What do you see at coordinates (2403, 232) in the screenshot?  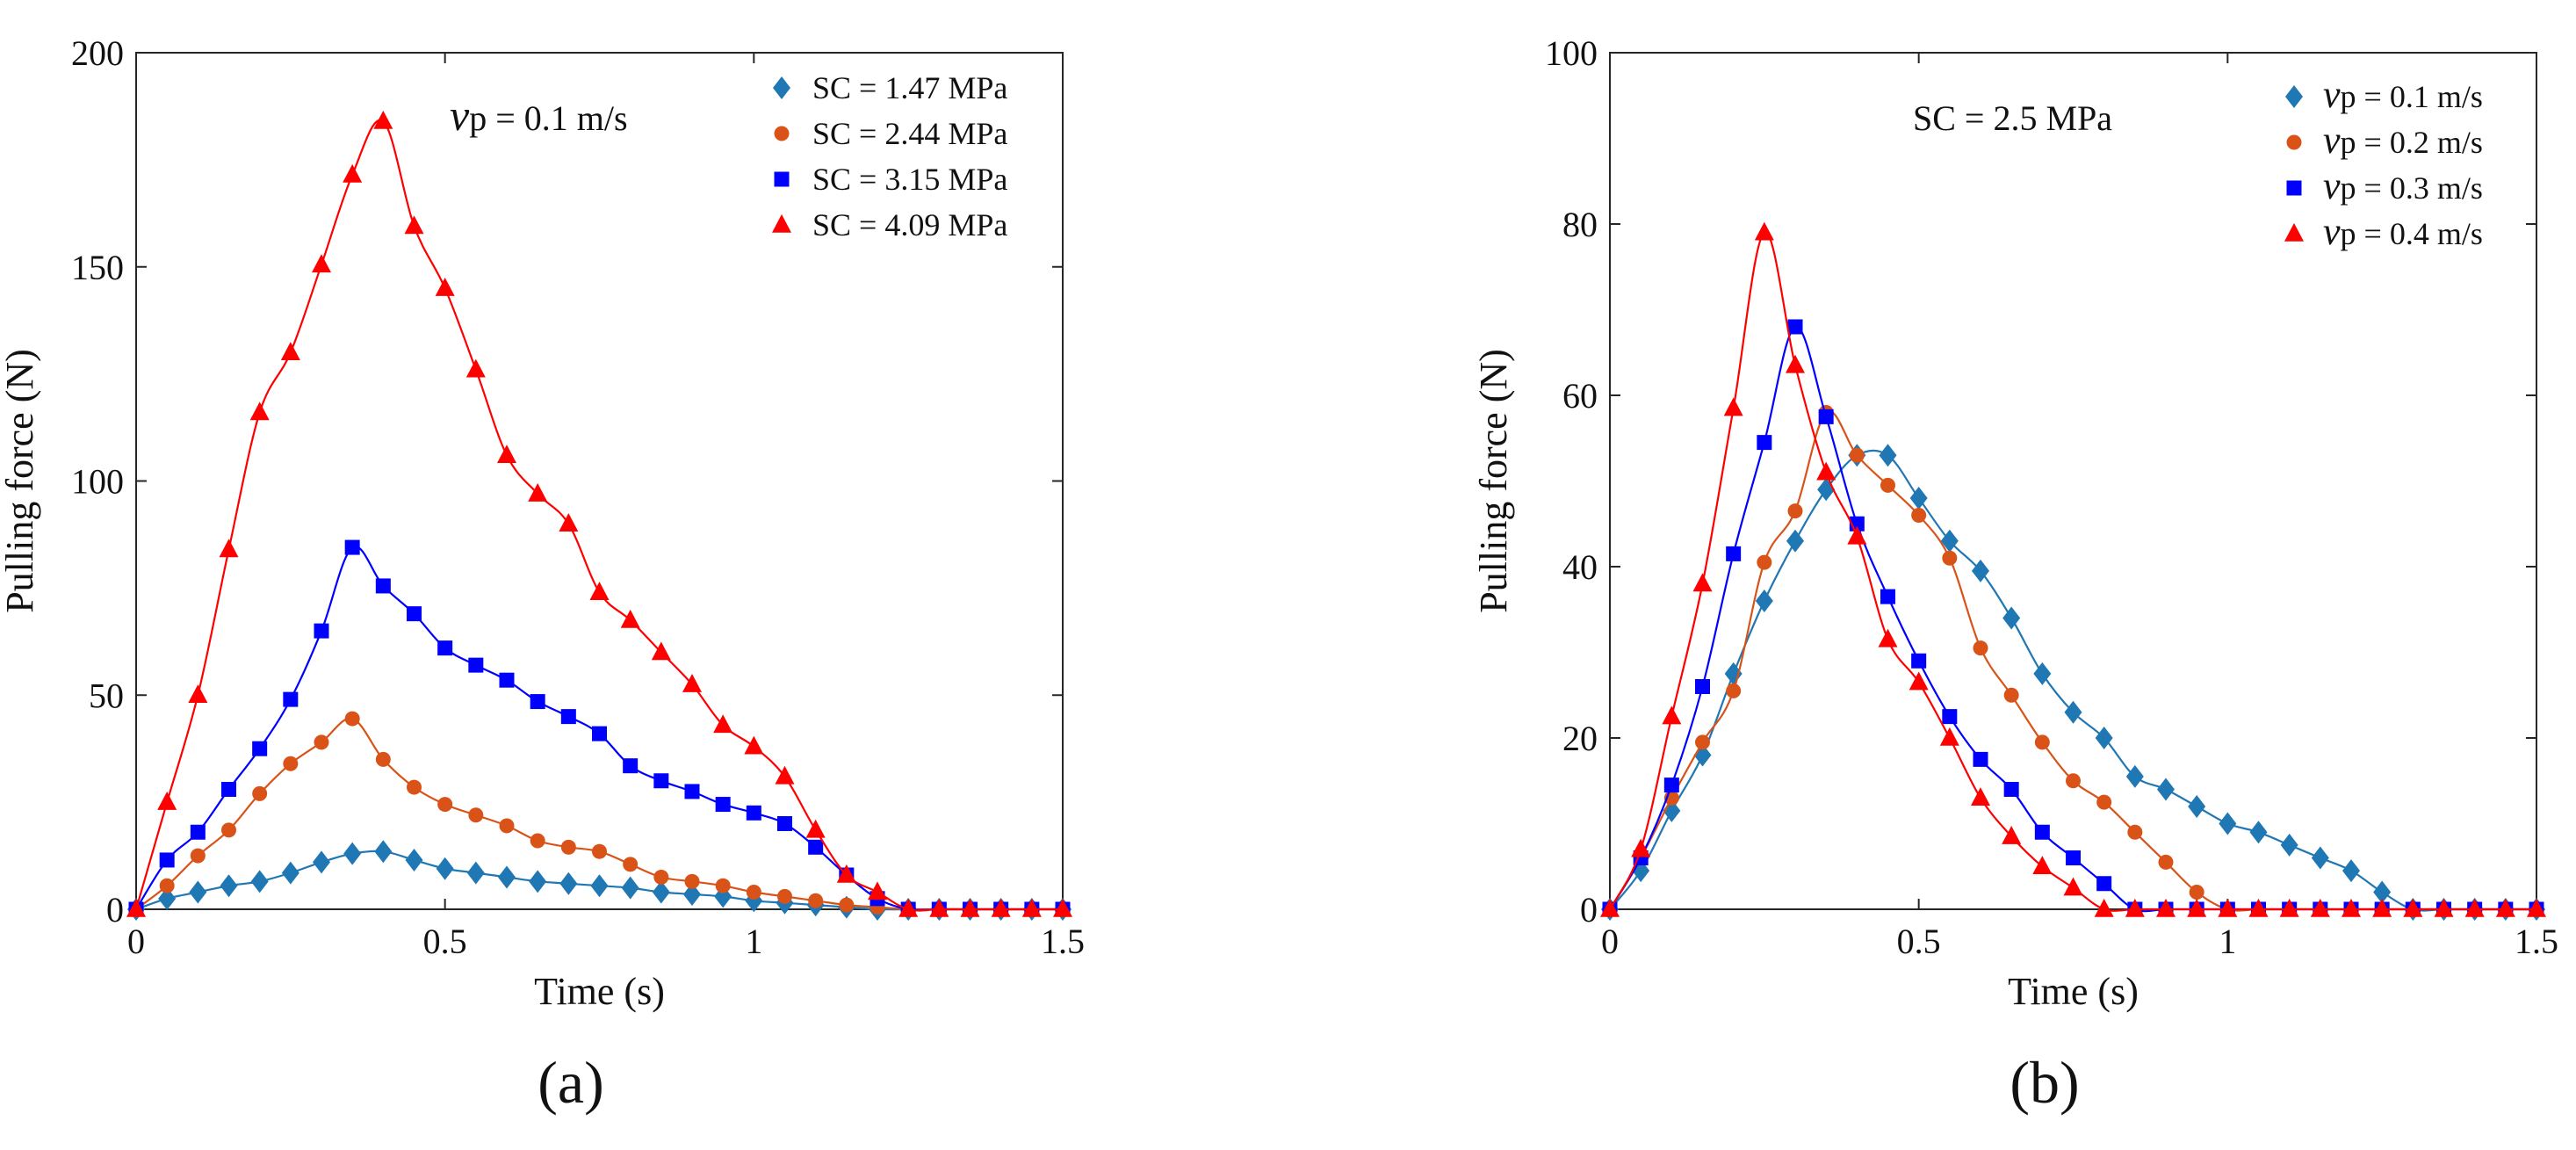 I see `legend-entry-label: vp = 0.4 m/s` at bounding box center [2403, 232].